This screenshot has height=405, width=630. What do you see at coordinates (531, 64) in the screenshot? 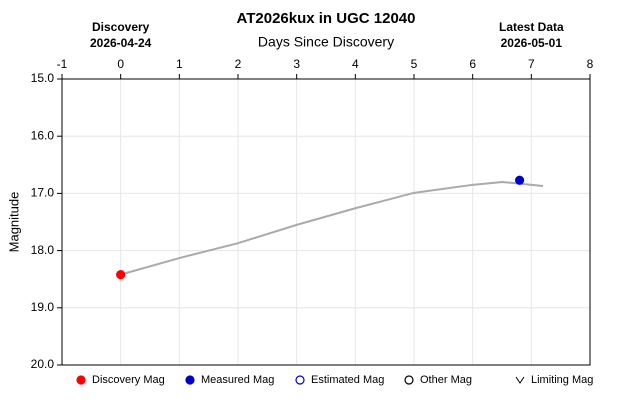
I see `x-tick-label: 7` at bounding box center [531, 64].